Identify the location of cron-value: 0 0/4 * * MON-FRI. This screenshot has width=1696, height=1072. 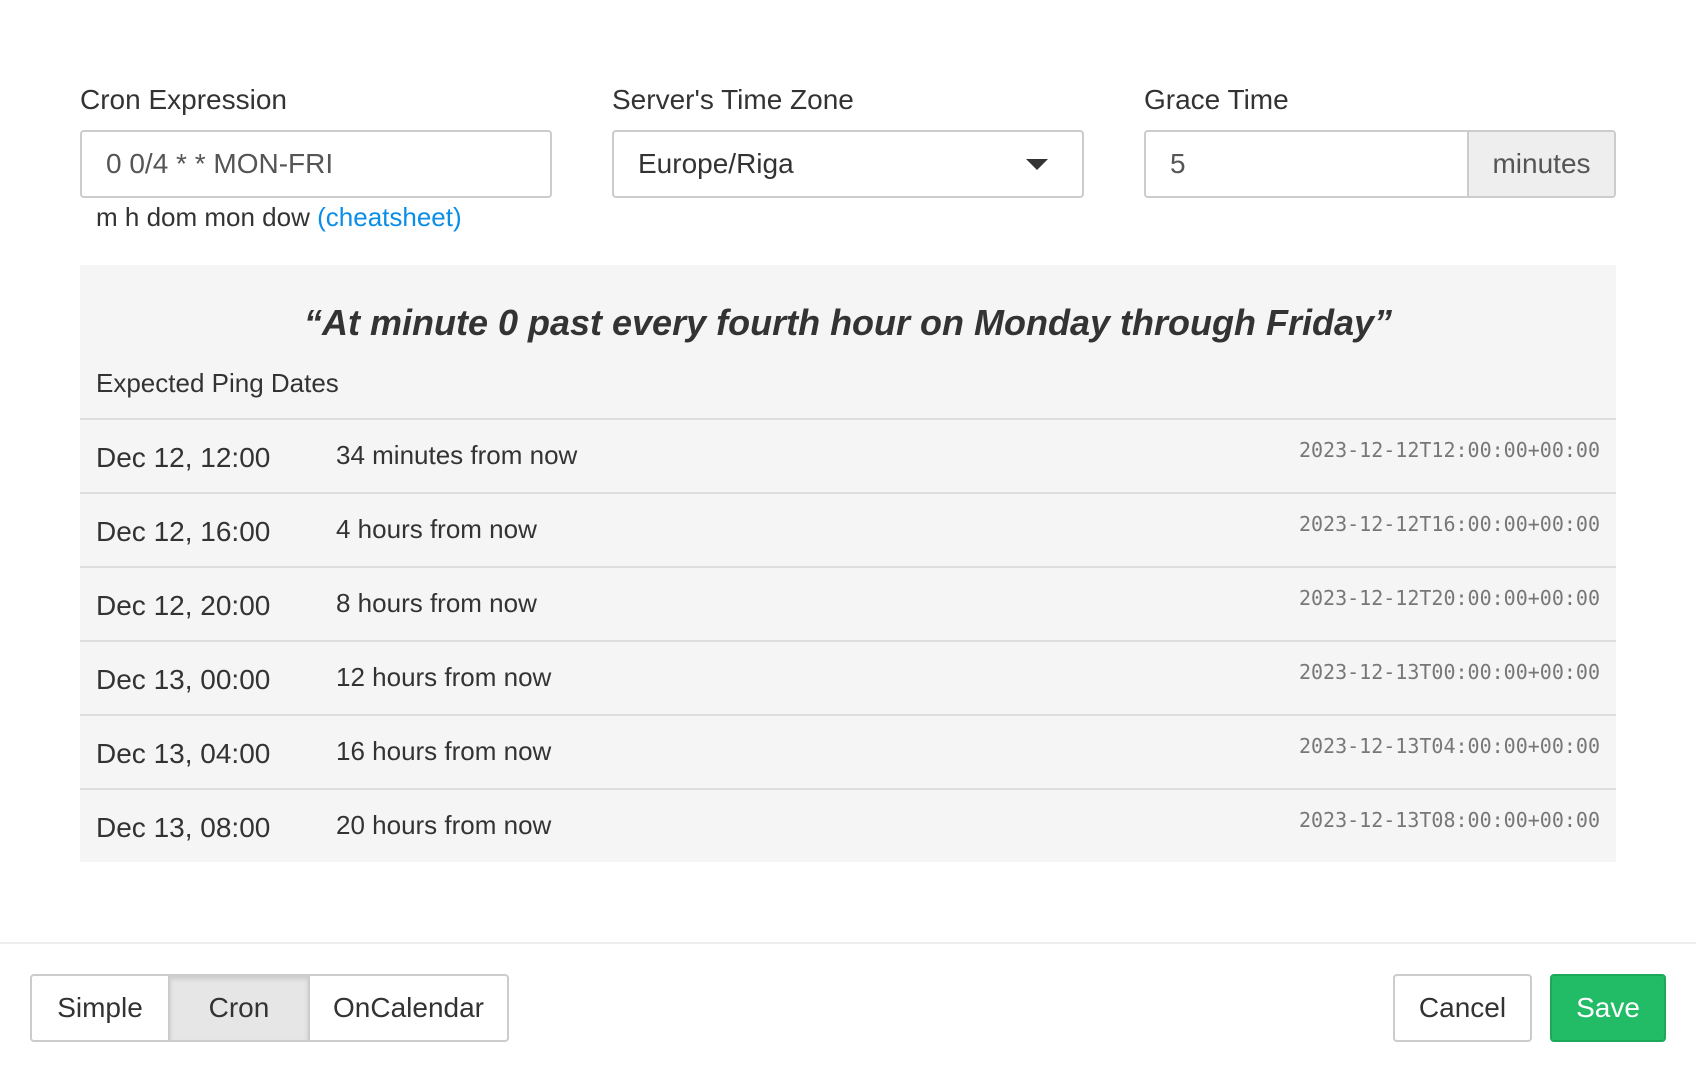
(220, 163).